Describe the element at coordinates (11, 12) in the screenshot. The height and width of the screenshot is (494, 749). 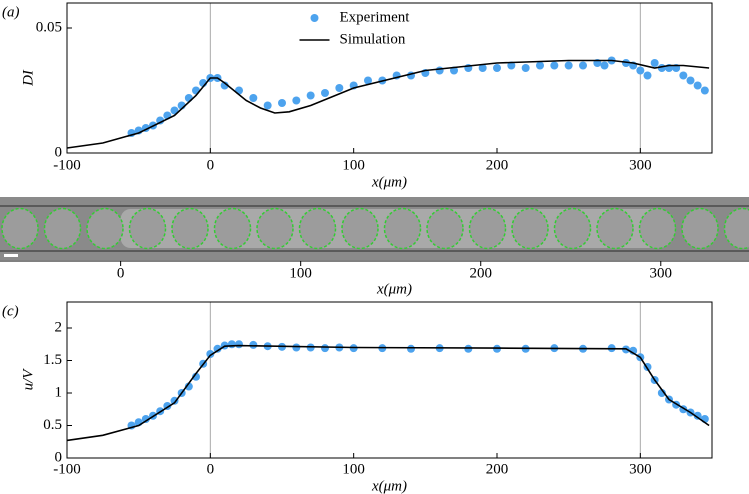
I see `panel-label: (a)` at that location.